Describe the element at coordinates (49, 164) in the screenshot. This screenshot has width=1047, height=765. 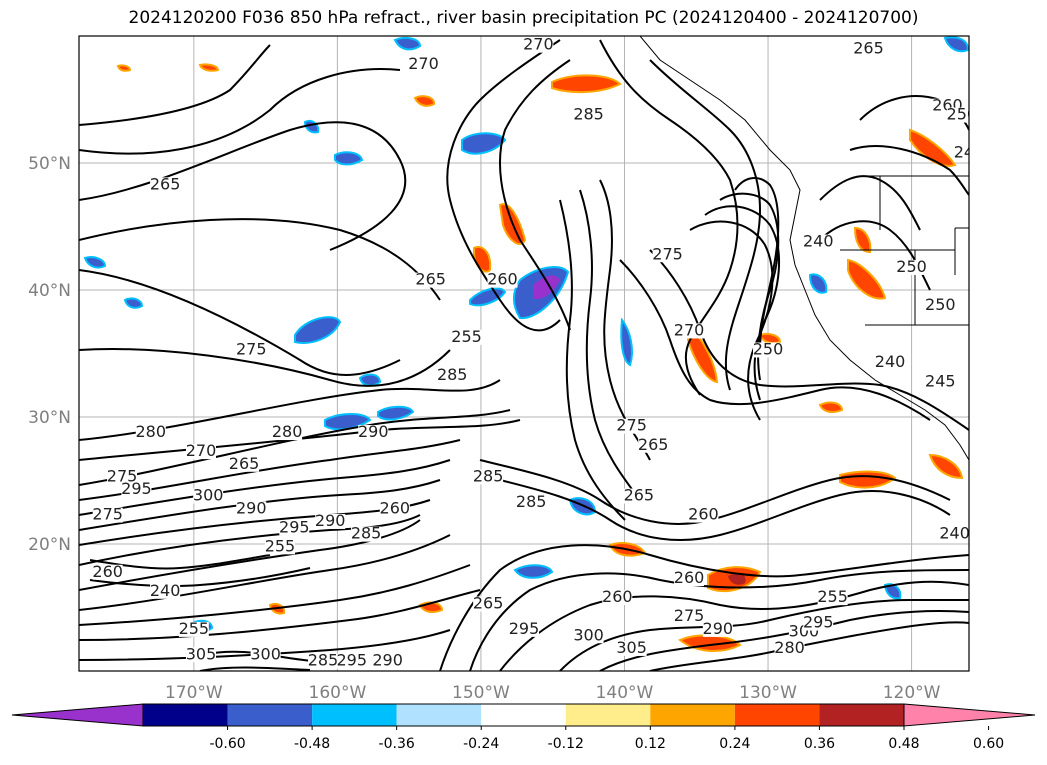
I see `lat-label: 50°N` at that location.